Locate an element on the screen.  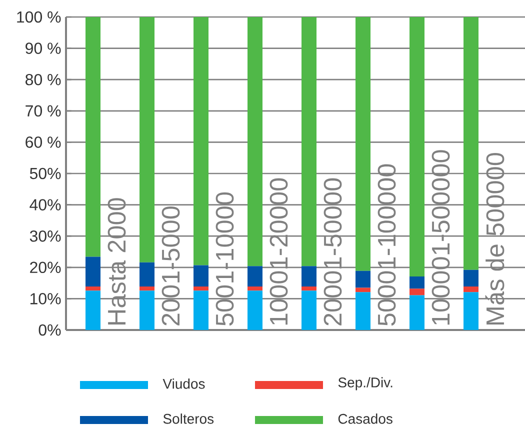
y-tick-label: 0% is located at coordinates (49, 330).